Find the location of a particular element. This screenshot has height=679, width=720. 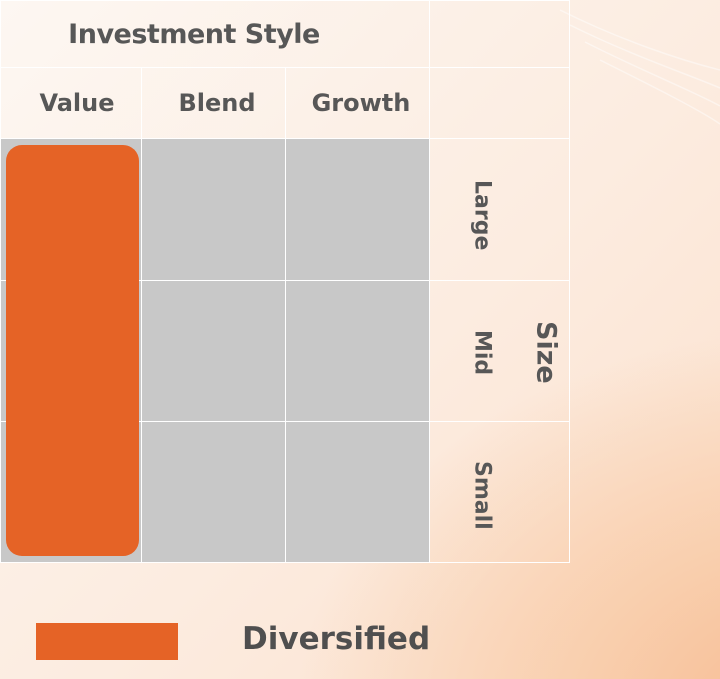

row-label-small-cell is located at coordinates (499, 492).